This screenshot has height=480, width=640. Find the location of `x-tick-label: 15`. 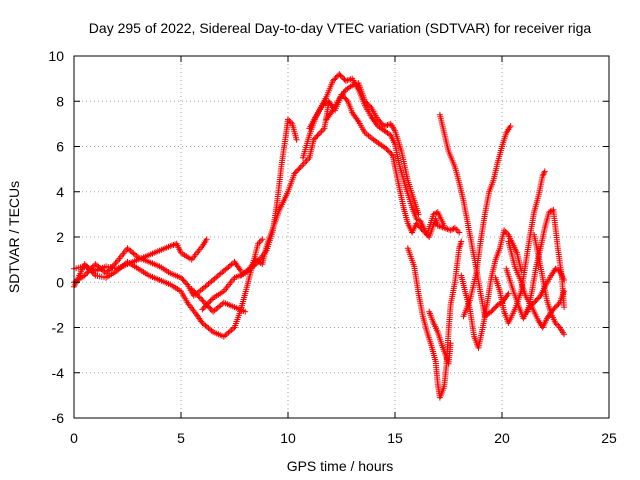

x-tick-label: 15 is located at coordinates (395, 438).